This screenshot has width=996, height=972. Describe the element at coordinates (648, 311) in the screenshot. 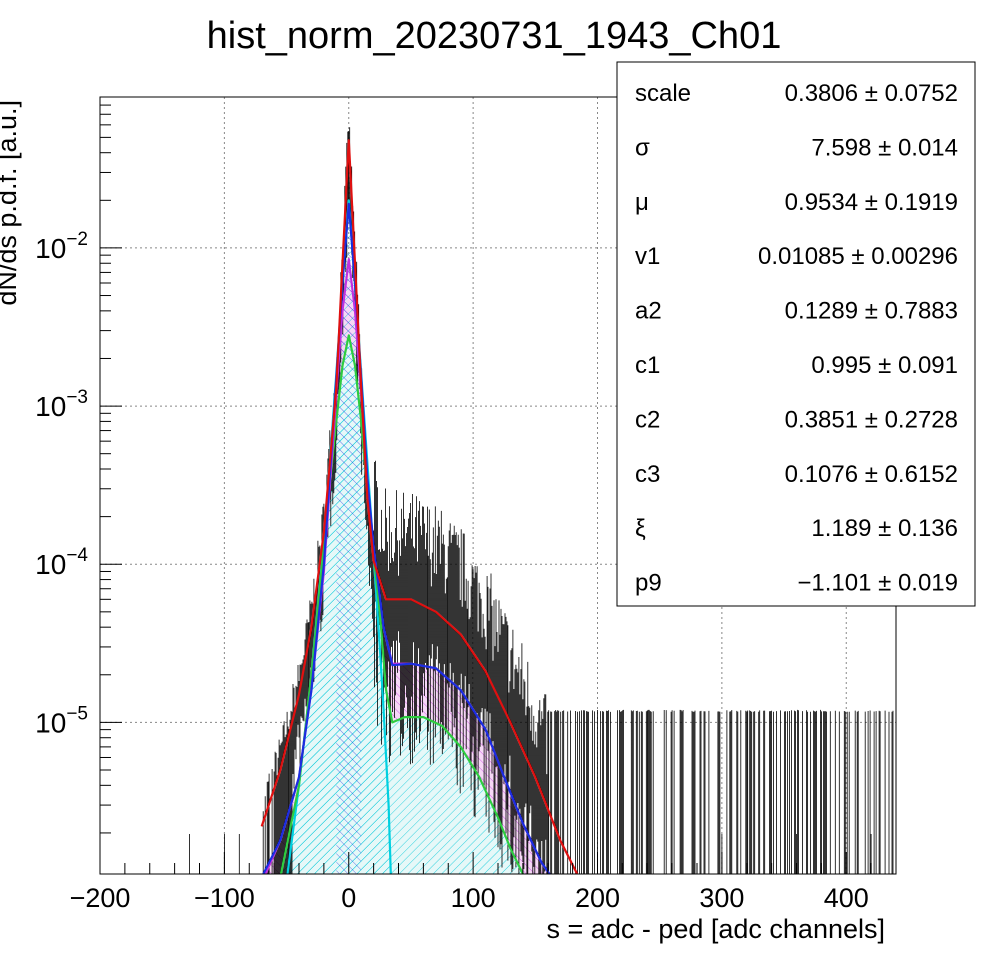

I see `stats-param-name: a2` at that location.